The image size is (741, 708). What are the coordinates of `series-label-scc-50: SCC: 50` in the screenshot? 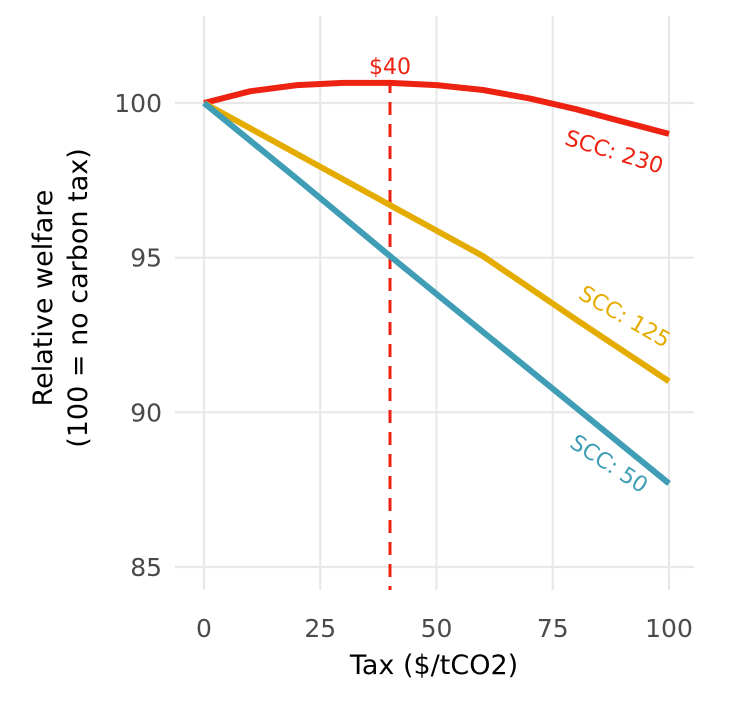 It's located at (608, 464).